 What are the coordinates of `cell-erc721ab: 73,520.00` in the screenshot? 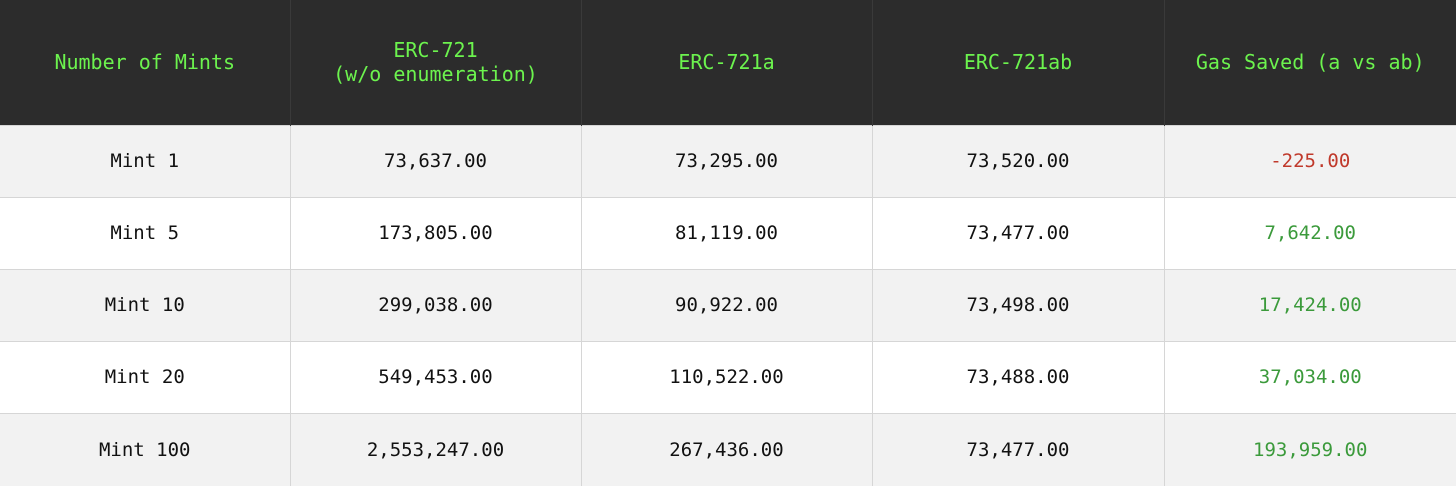 It's located at (1018, 160).